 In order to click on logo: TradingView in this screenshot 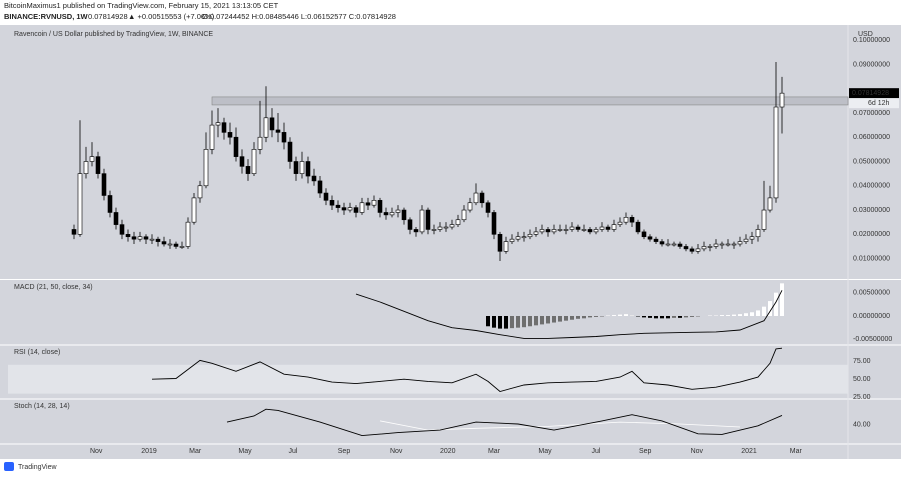, I will do `click(30, 466)`.